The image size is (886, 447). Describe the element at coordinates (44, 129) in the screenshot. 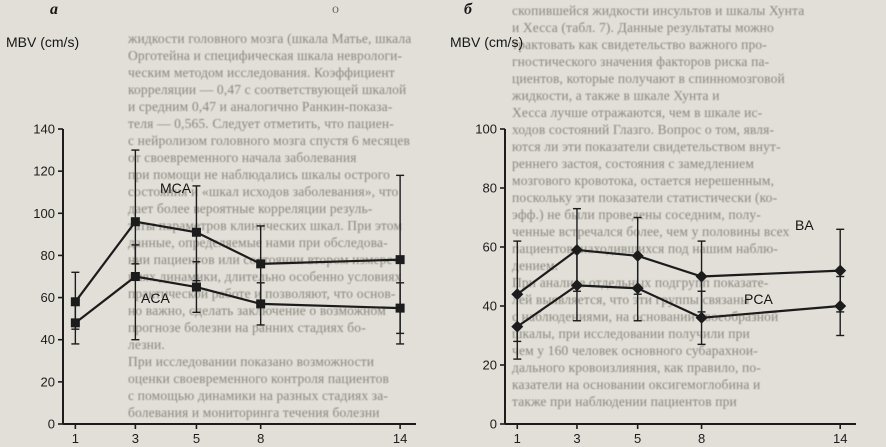

I see `y-tick-label: 140` at that location.